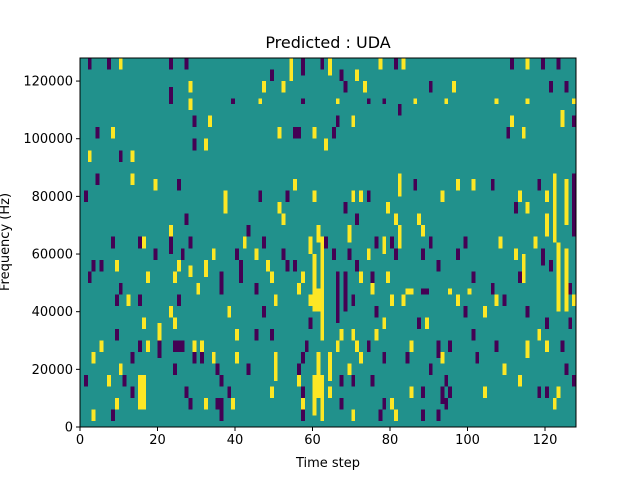  I want to click on y-tick-label: 120000, so click(48, 82).